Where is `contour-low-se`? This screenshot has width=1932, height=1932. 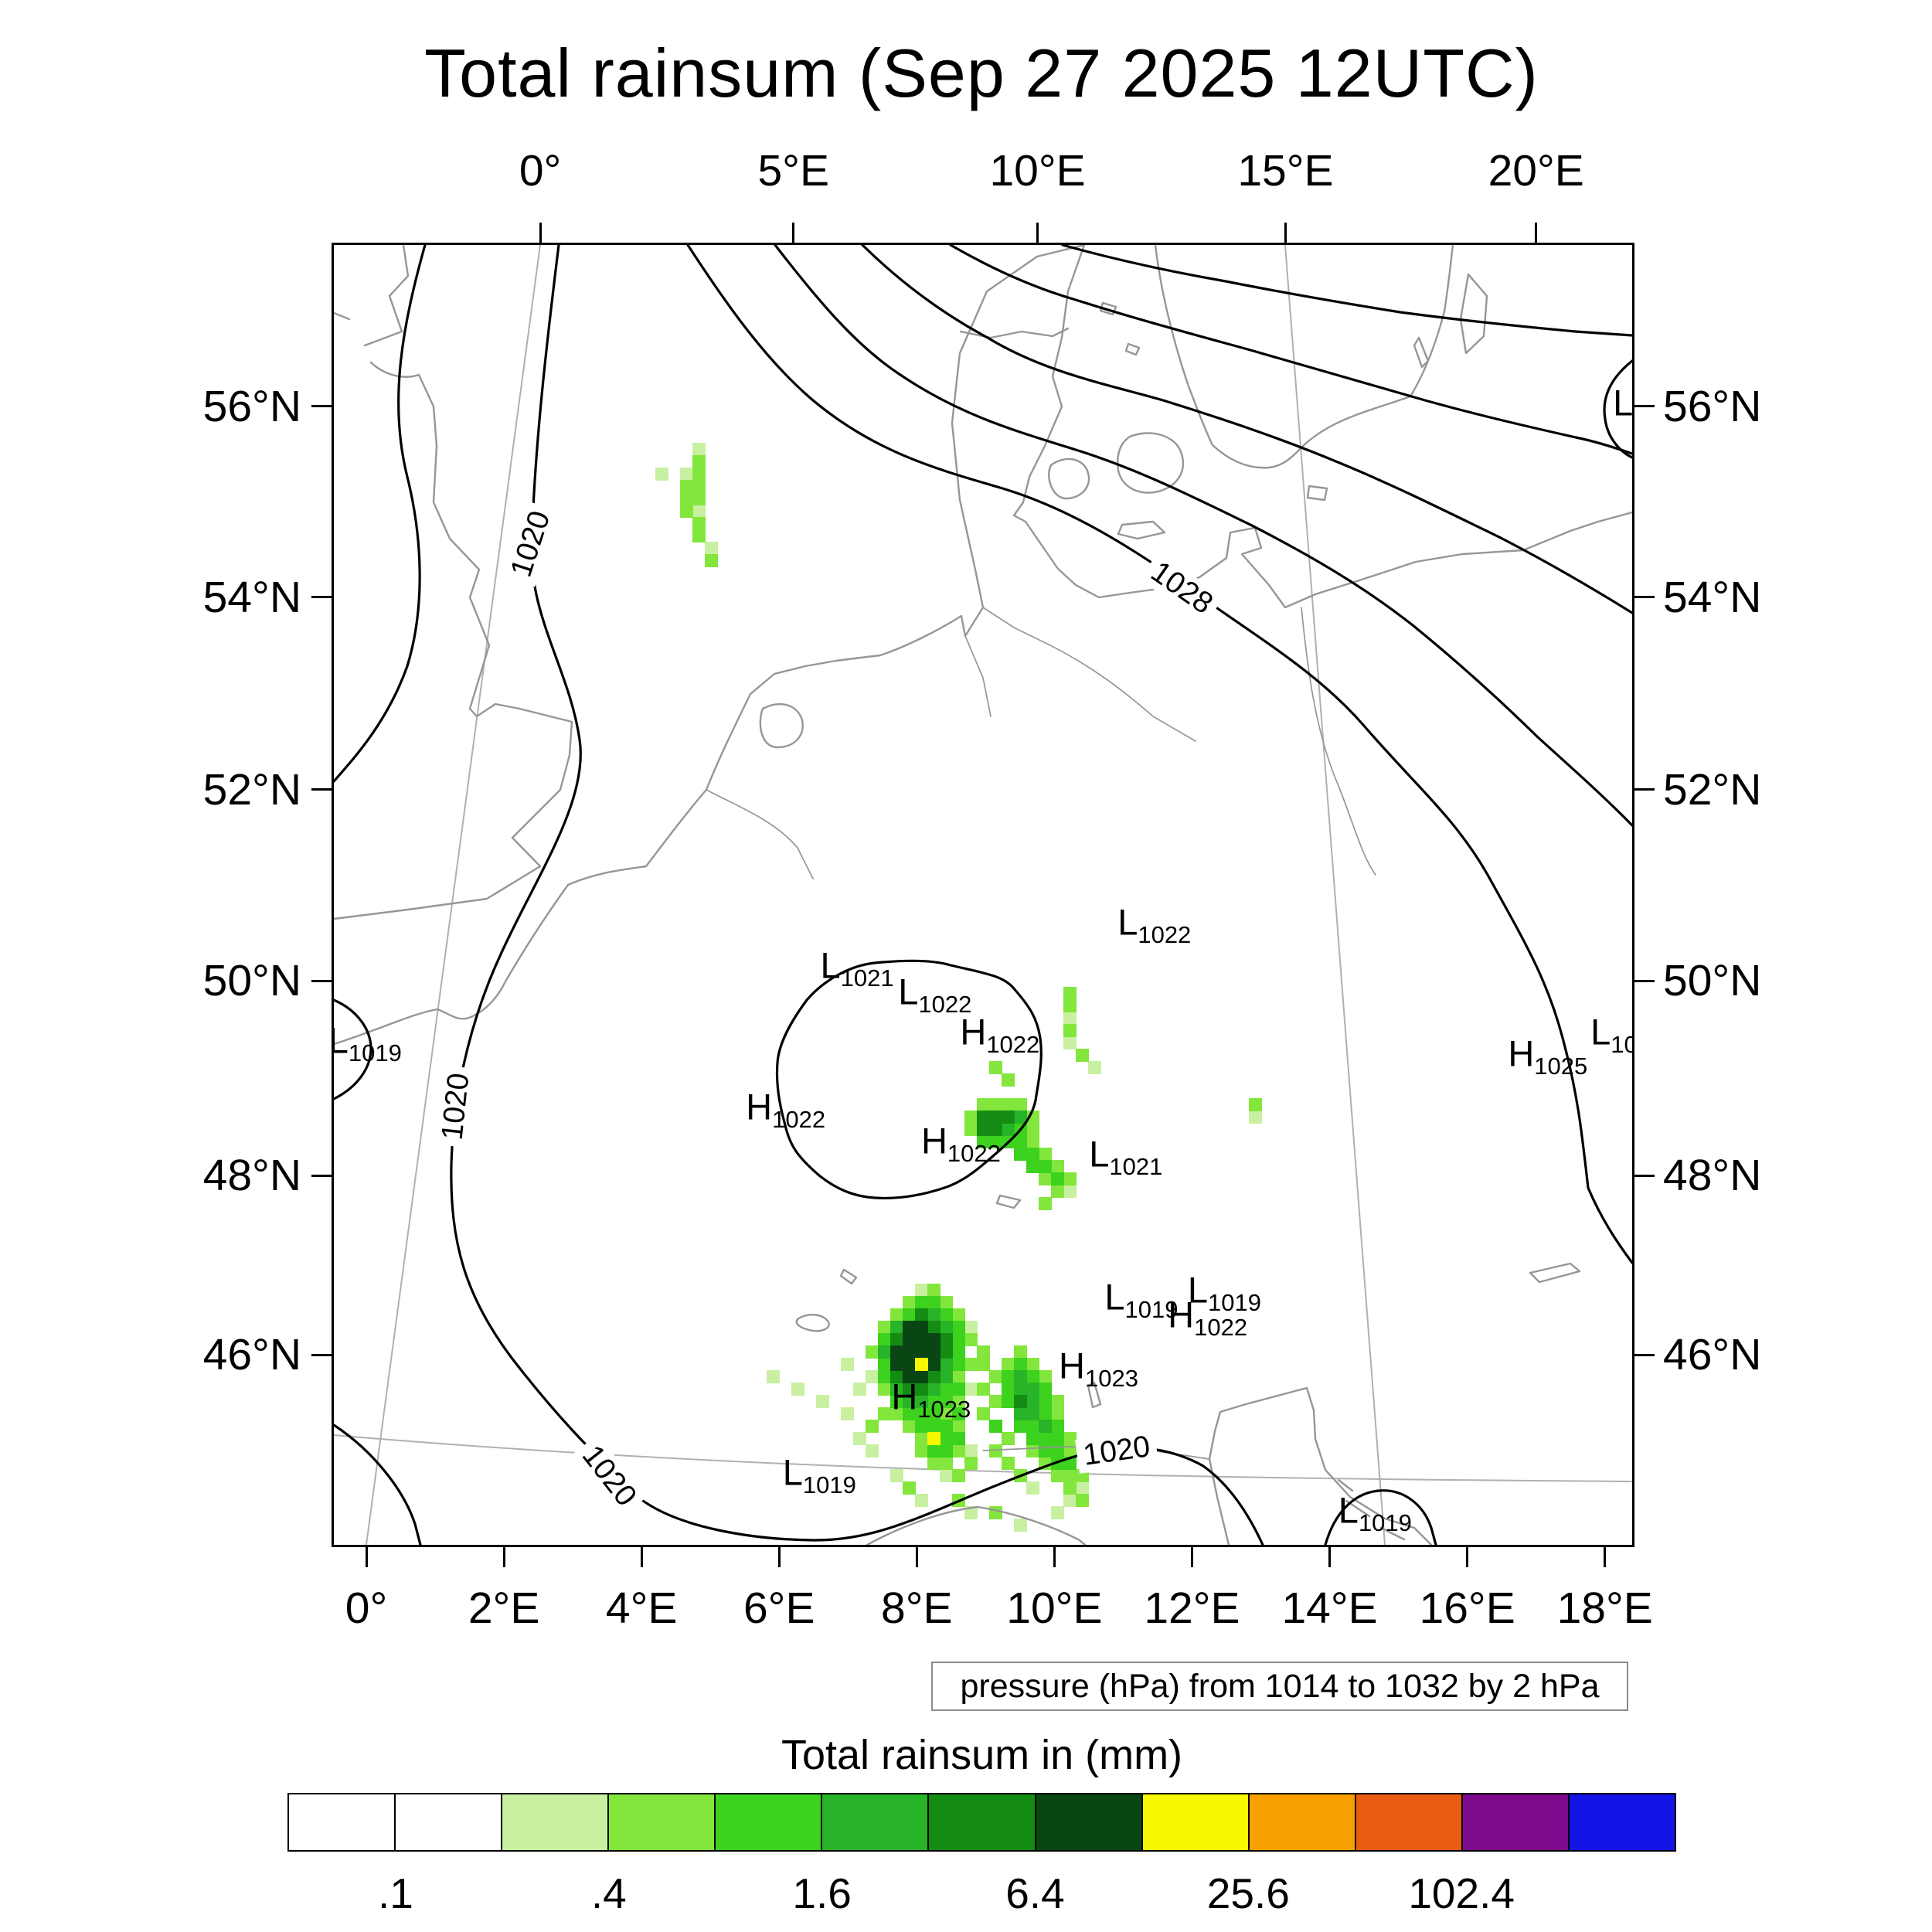
contour-low-se is located at coordinates (1381, 1517).